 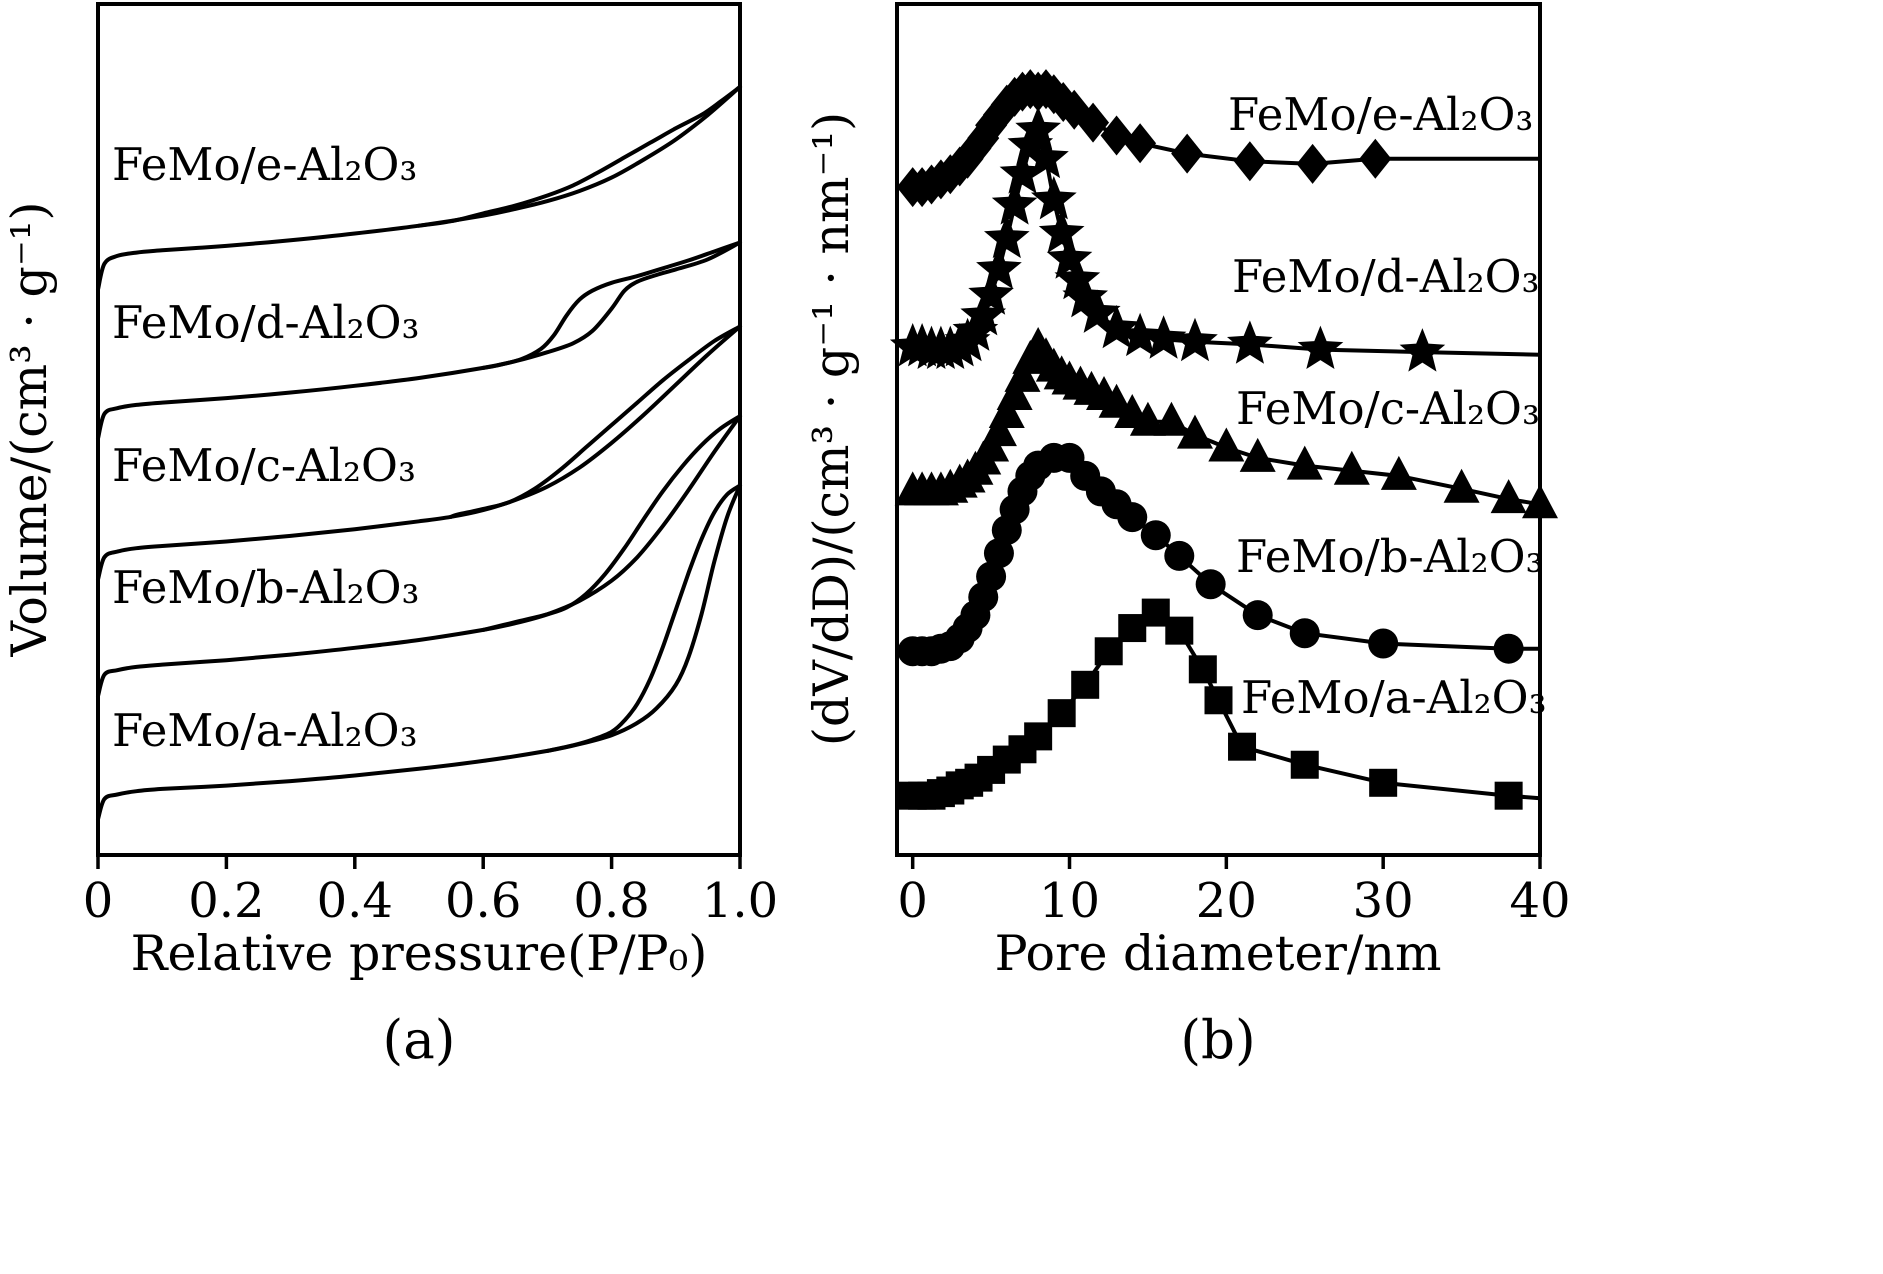 What do you see at coordinates (1218, 953) in the screenshot?
I see `panel-b-x-axis-title: Pore diameter/nm` at bounding box center [1218, 953].